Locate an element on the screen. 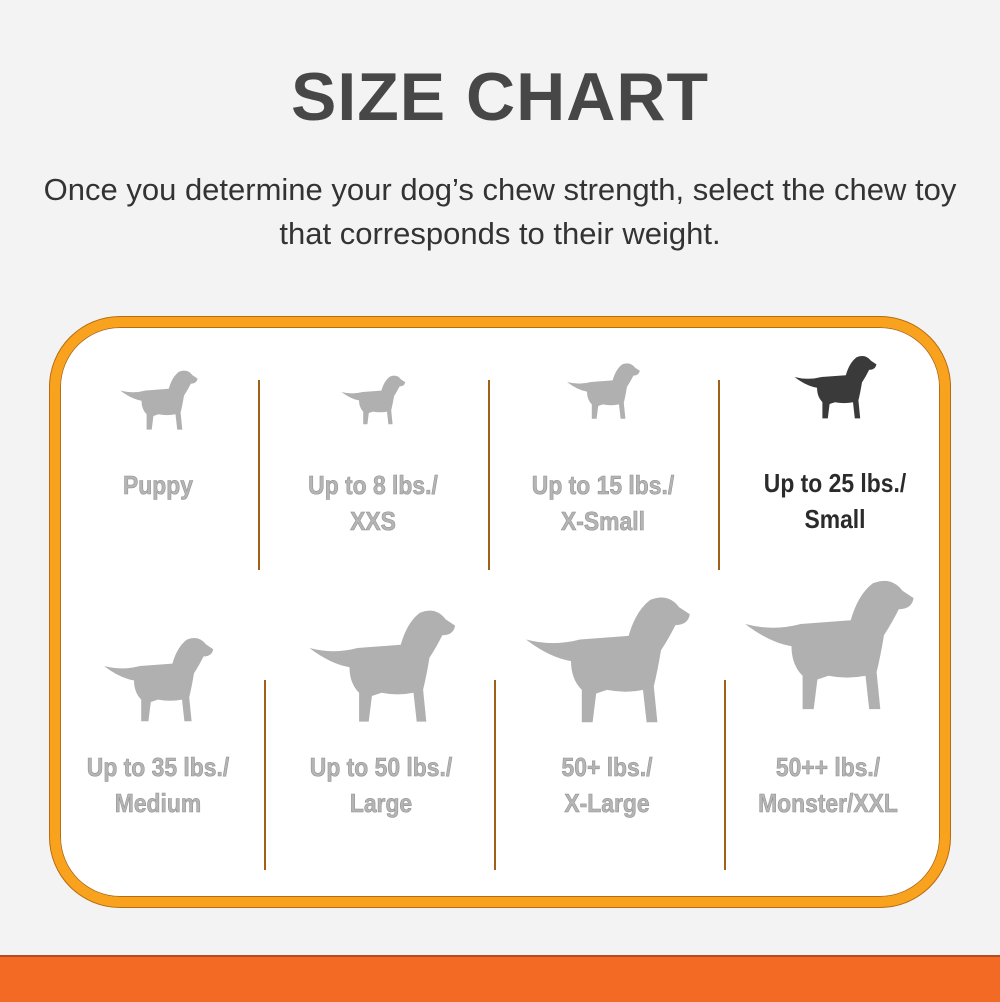  size-option-large: Up to 50 lbs./ Large is located at coordinates (381, 710).